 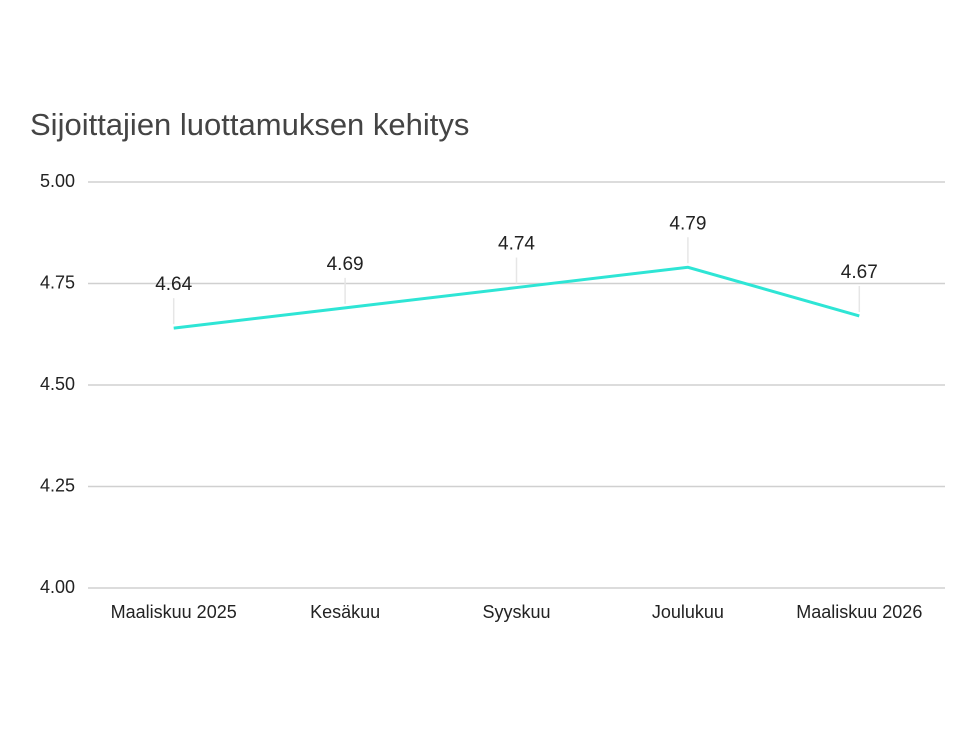 I want to click on x-tick-label: Maaliskuu 2025, so click(x=174, y=612).